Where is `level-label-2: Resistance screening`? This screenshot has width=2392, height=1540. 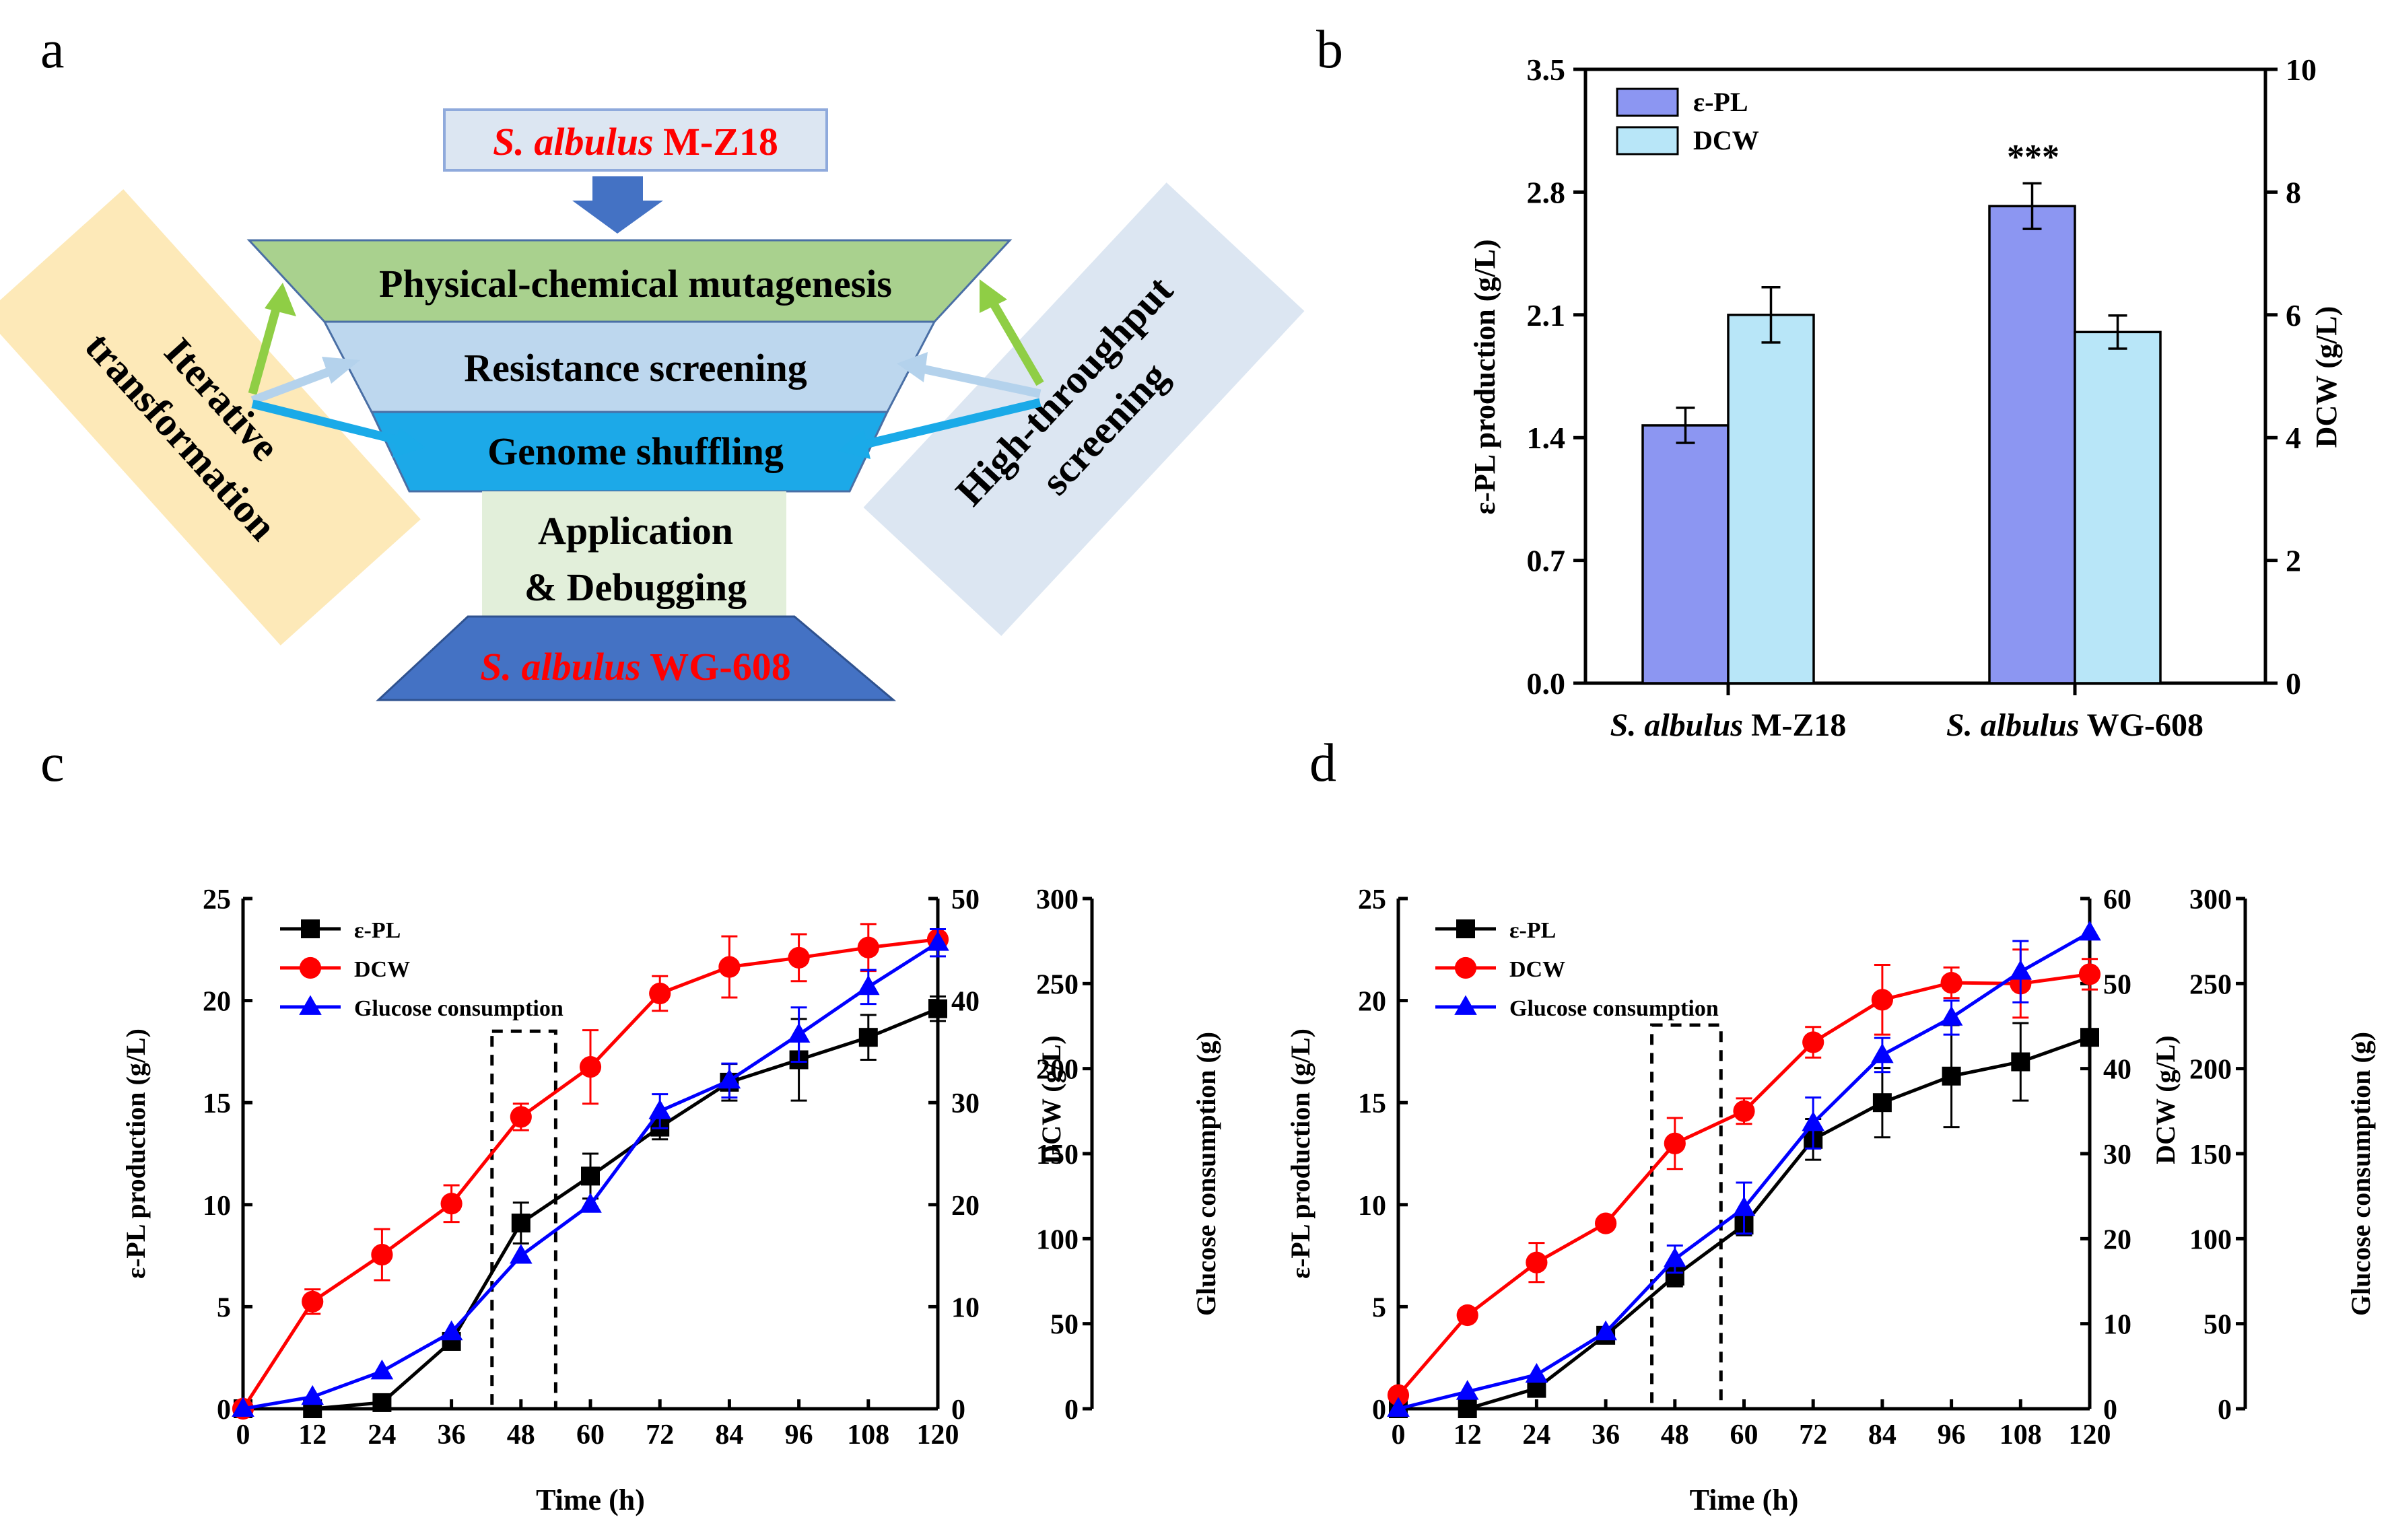 level-label-2: Resistance screening is located at coordinates (635, 368).